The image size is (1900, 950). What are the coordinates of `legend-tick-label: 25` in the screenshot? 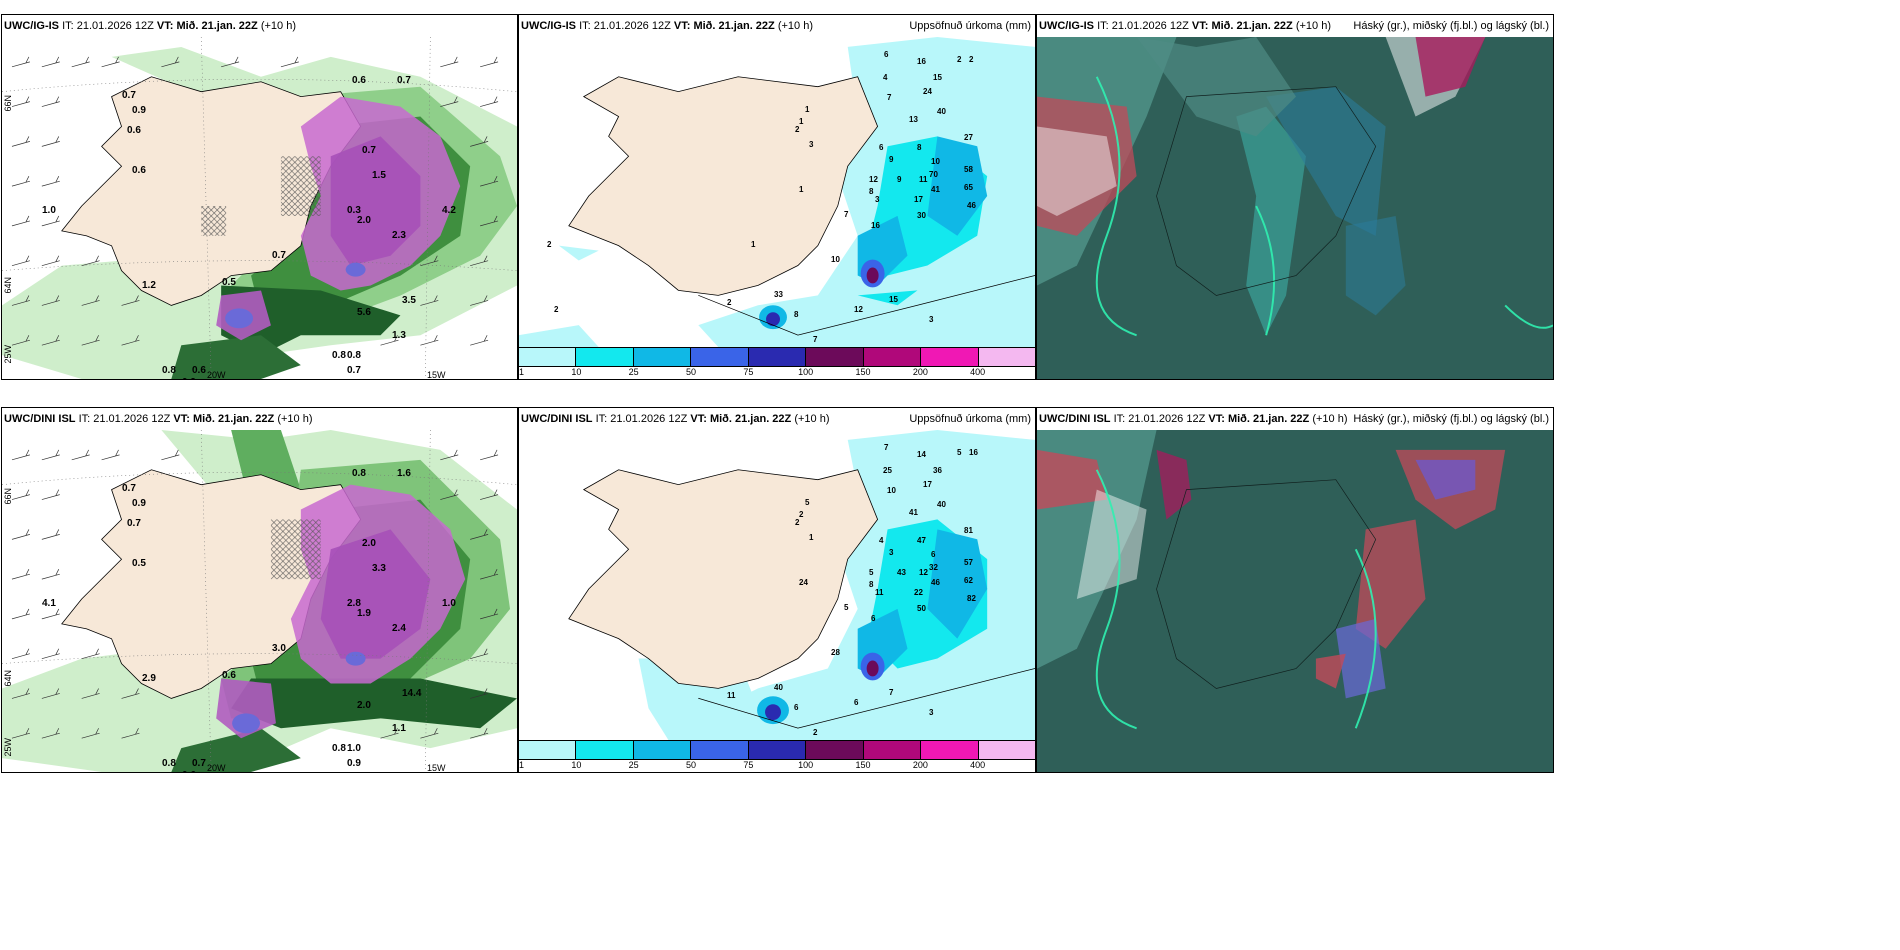 It's located at (633, 765).